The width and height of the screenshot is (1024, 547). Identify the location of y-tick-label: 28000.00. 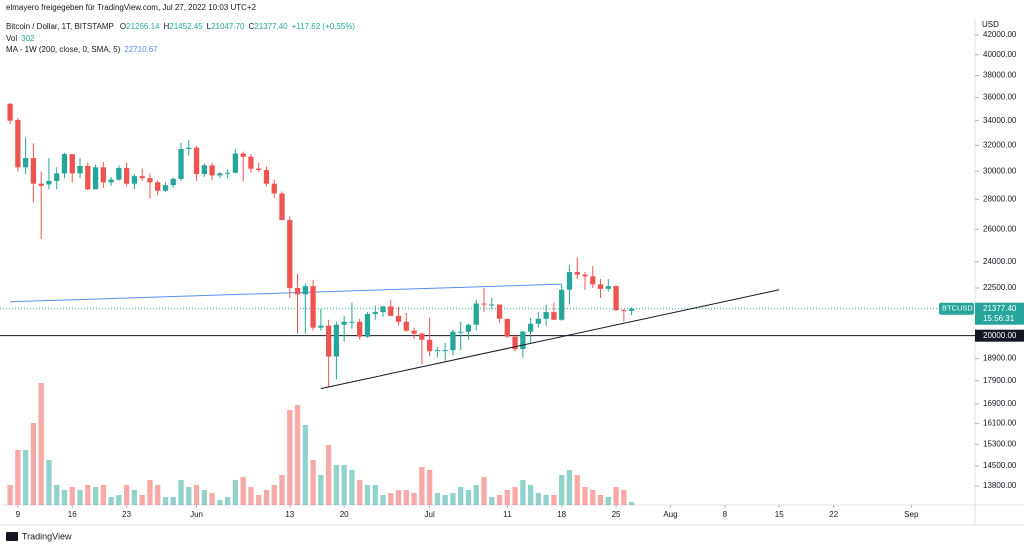
(1000, 198).